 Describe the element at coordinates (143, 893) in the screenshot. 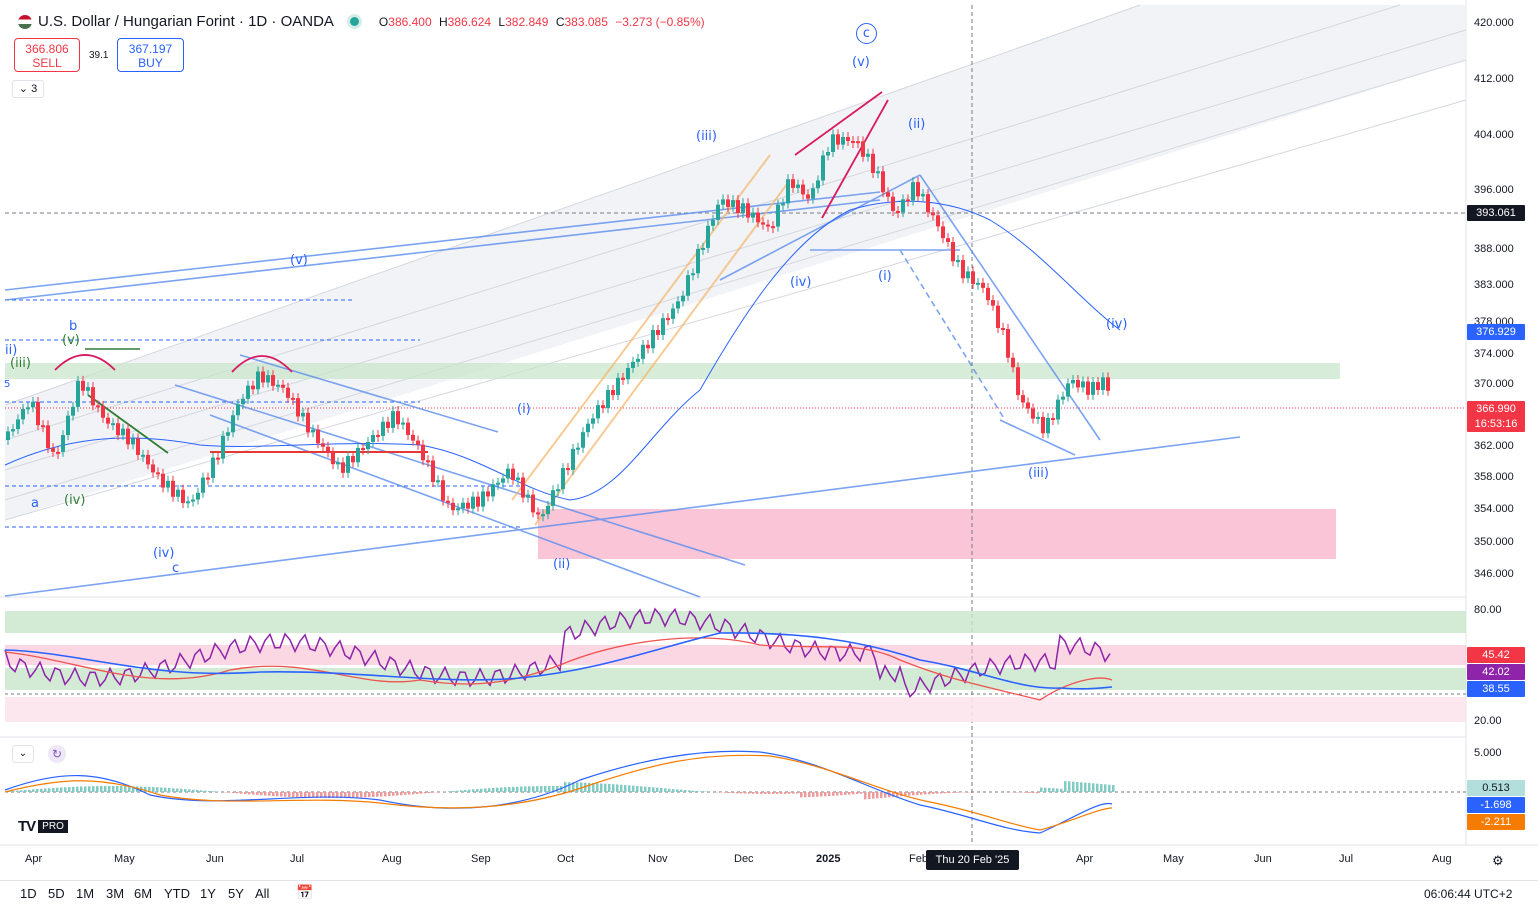

I see `range-button-6m: 6M` at that location.